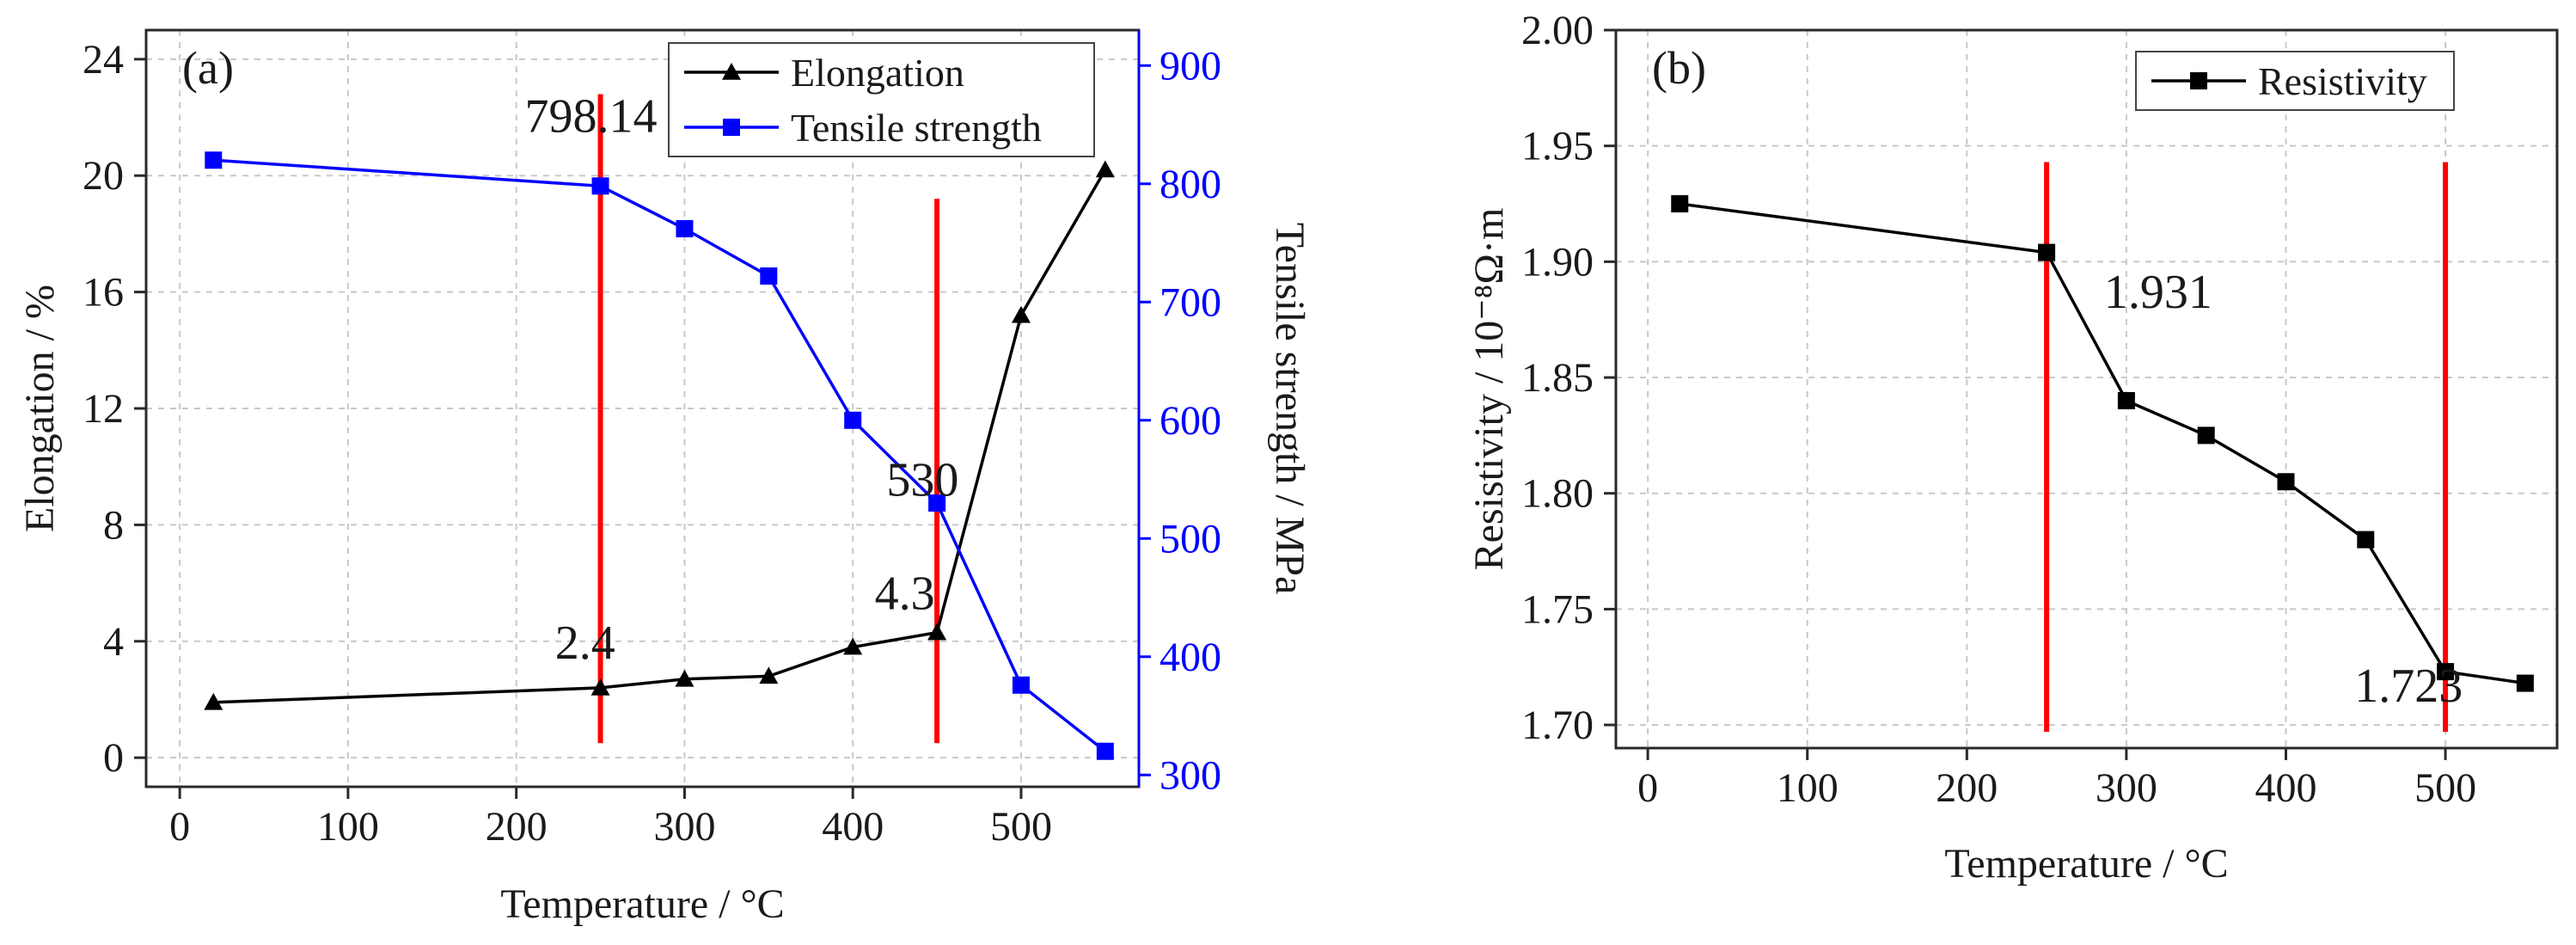 The image size is (2576, 945). What do you see at coordinates (40, 408) in the screenshot?
I see `y-axis-title: Elongation / %` at bounding box center [40, 408].